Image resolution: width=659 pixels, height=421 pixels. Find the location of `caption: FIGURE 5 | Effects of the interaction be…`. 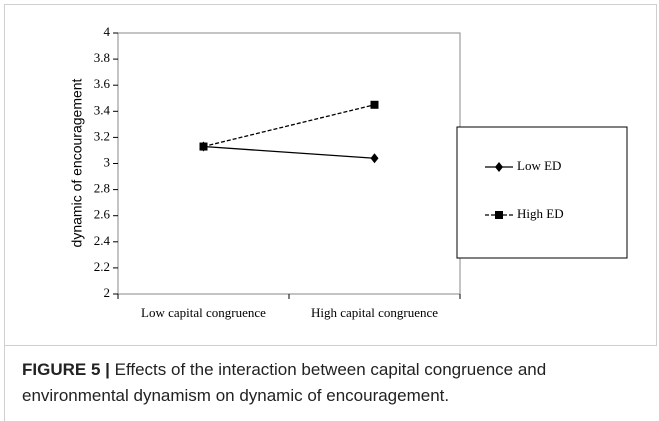

caption: FIGURE 5 | Effects of the interaction be… is located at coordinates (328, 383).